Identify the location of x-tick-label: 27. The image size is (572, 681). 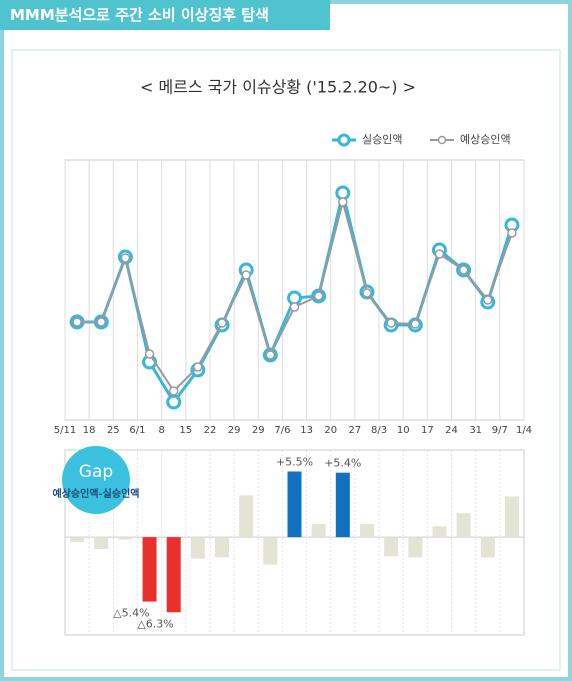
(355, 430).